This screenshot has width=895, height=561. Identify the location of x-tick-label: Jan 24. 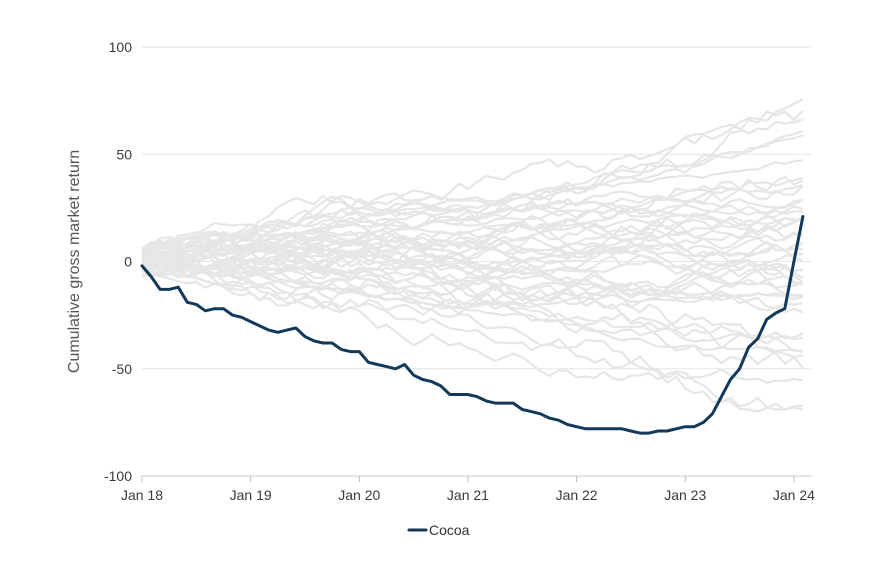
(794, 495).